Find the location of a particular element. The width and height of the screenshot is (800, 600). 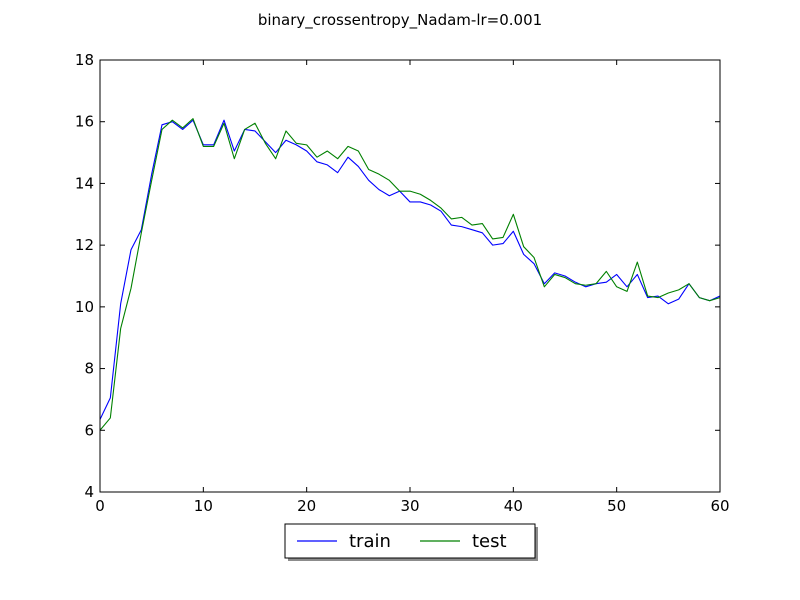

x-tick-label: 30 is located at coordinates (409, 506).